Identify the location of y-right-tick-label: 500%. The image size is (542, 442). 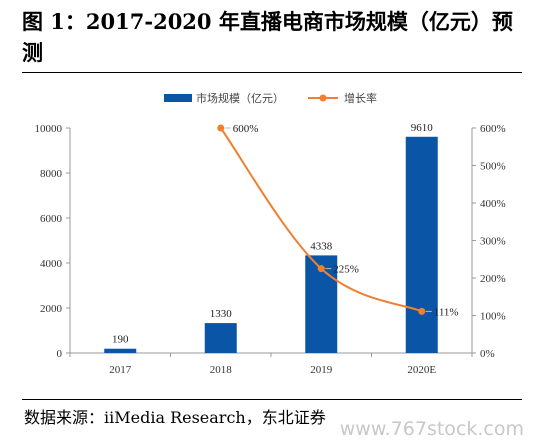
(493, 167).